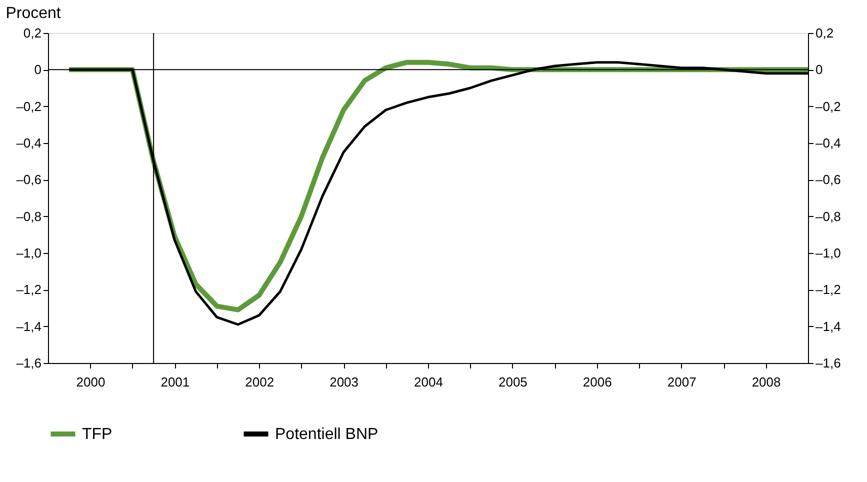 The width and height of the screenshot is (867, 482). Describe the element at coordinates (34, 13) in the screenshot. I see `y-axis-title: Procent` at that location.